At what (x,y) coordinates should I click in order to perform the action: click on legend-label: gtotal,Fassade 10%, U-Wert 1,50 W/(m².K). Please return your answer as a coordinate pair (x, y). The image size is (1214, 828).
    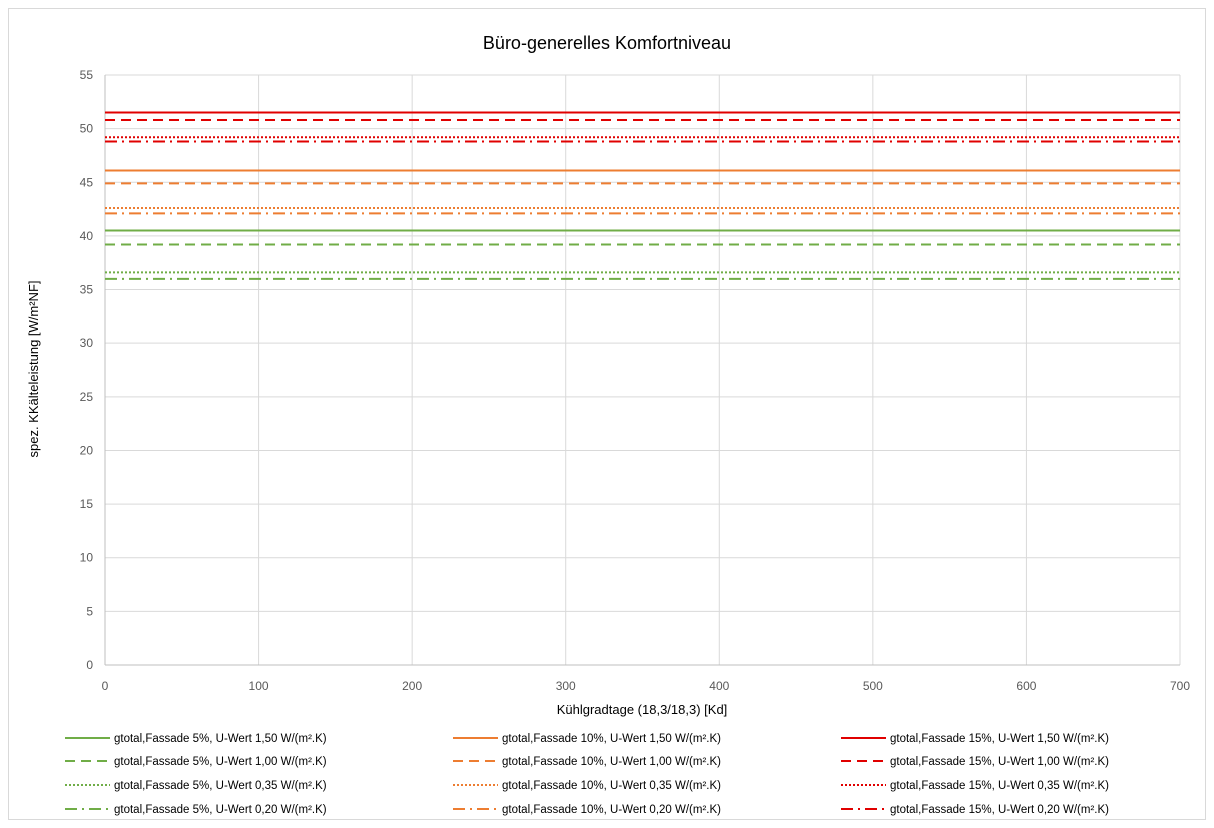
    Looking at the image, I should click on (611, 739).